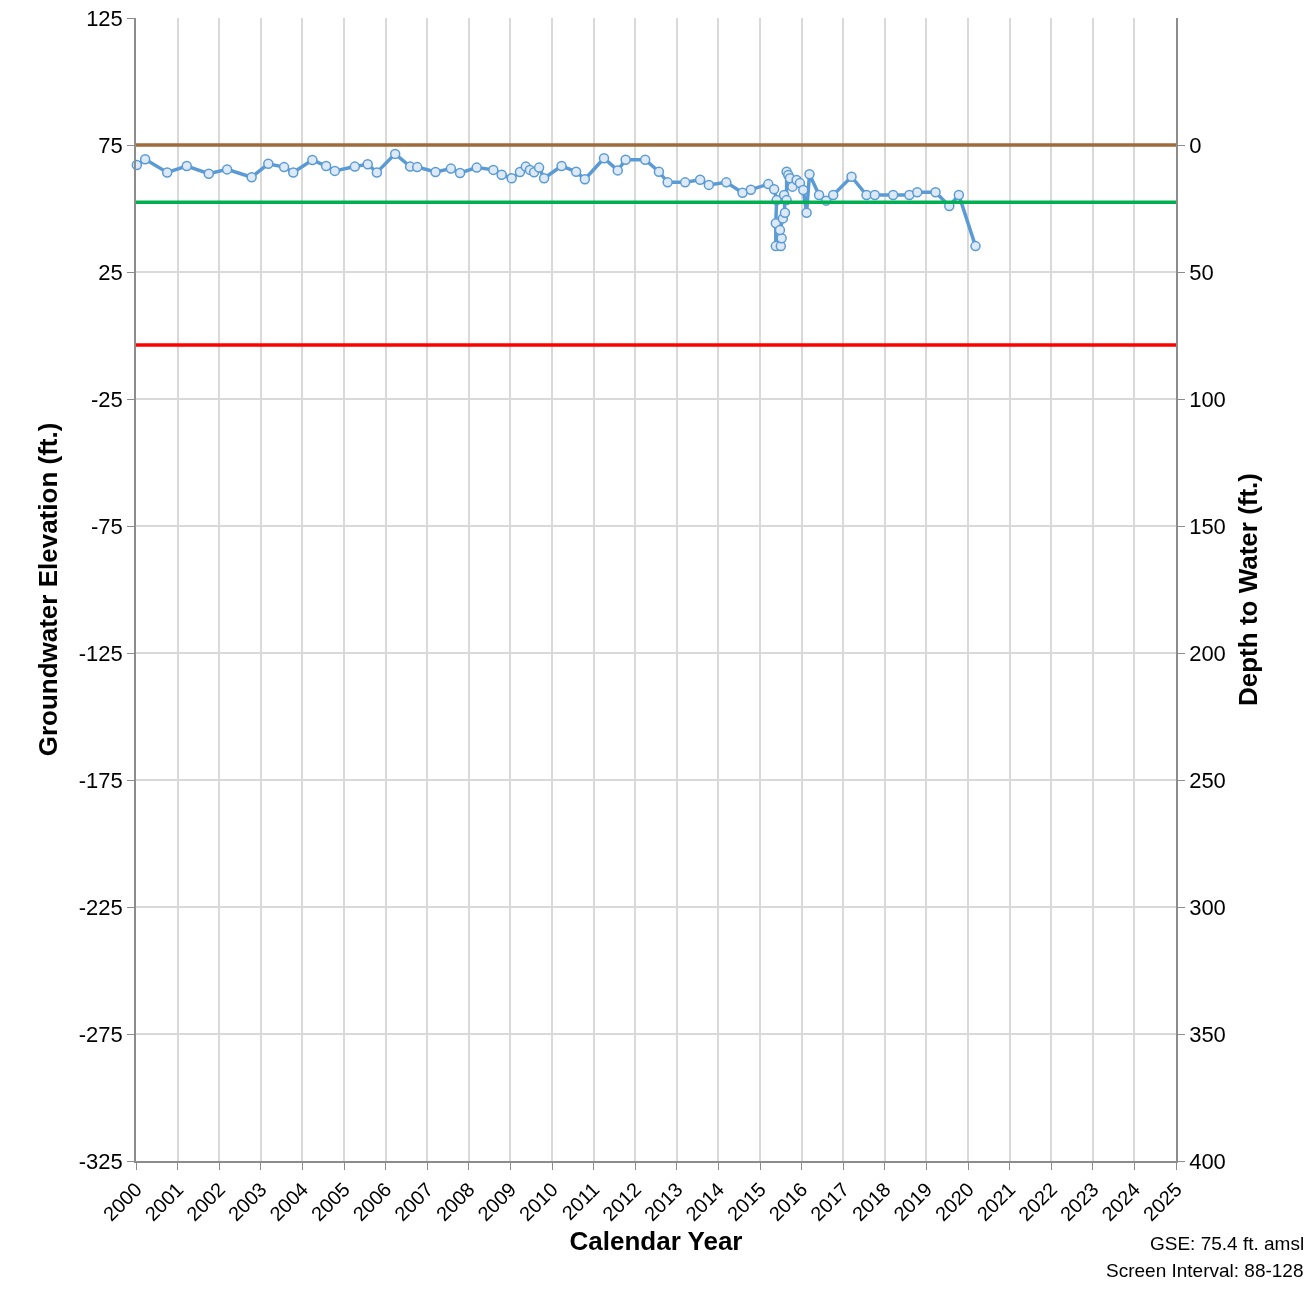 The height and width of the screenshot is (1290, 1314). What do you see at coordinates (1205, 1270) in the screenshot?
I see `text: Screen Interval: 88-128` at bounding box center [1205, 1270].